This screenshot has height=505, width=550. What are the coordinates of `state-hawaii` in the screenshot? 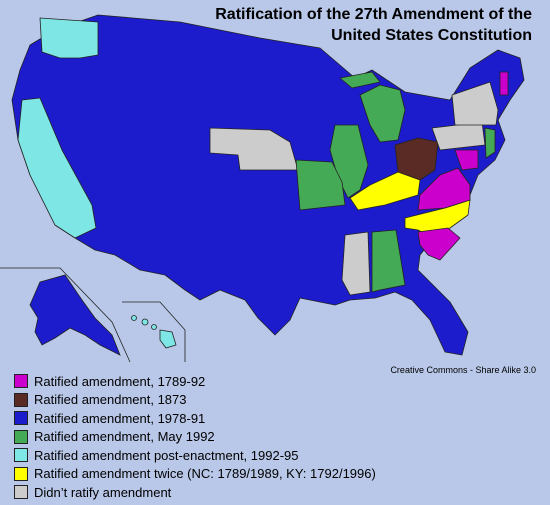 It's located at (154, 332).